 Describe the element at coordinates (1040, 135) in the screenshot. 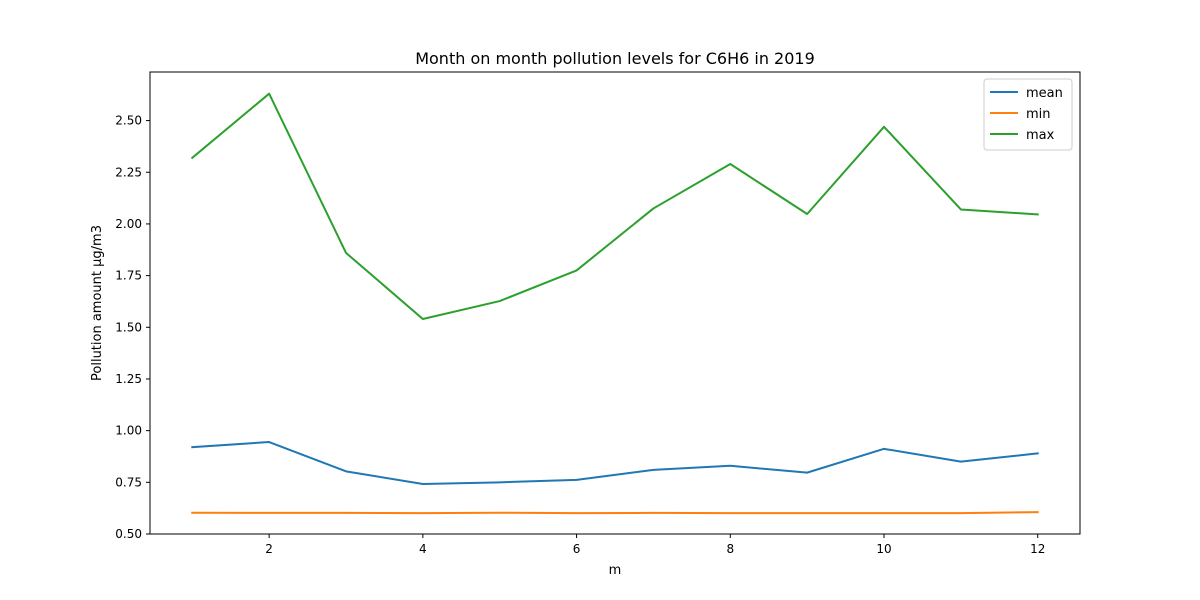

I see `legend-label-max: max` at that location.